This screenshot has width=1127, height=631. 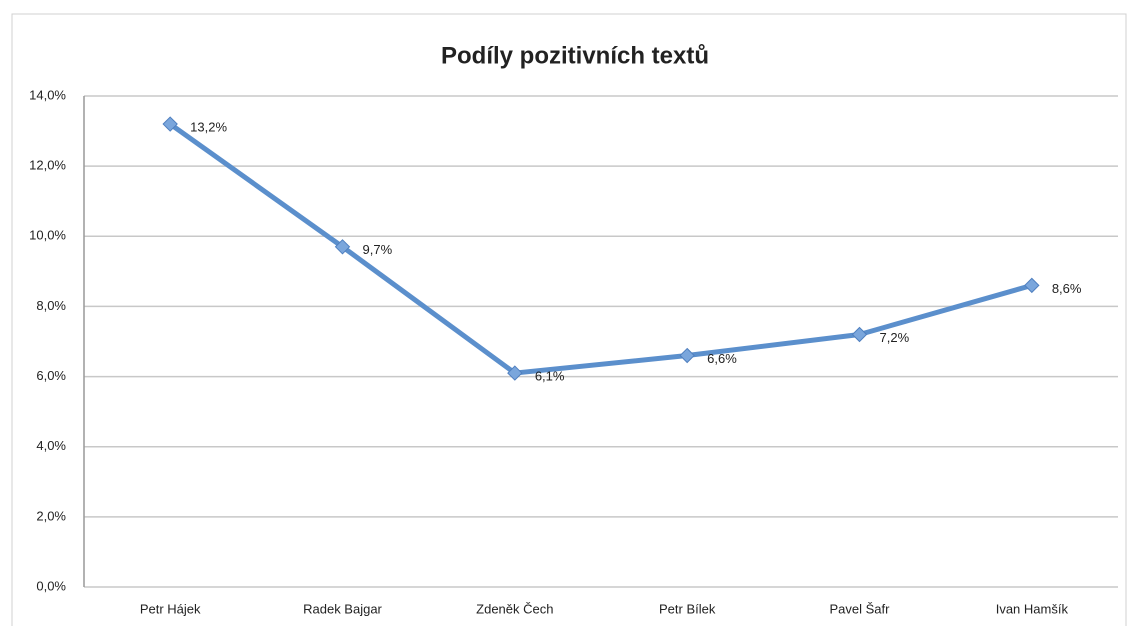 I want to click on x-tick-label: Zdeněk Čech, so click(x=514, y=608).